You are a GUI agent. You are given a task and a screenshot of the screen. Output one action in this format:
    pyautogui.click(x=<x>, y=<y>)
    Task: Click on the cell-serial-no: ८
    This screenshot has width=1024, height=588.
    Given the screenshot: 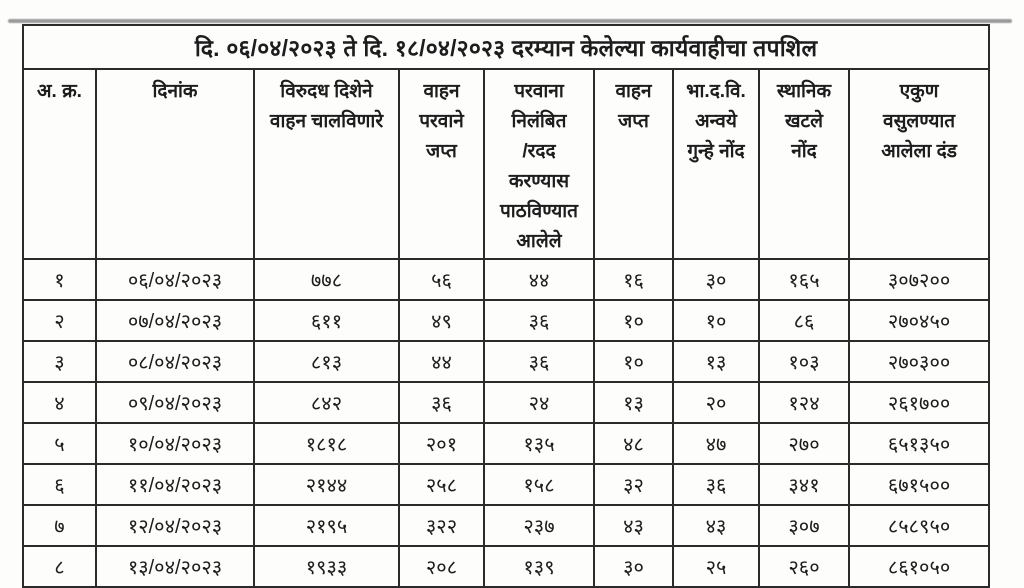 What is the action you would take?
    pyautogui.click(x=59, y=566)
    